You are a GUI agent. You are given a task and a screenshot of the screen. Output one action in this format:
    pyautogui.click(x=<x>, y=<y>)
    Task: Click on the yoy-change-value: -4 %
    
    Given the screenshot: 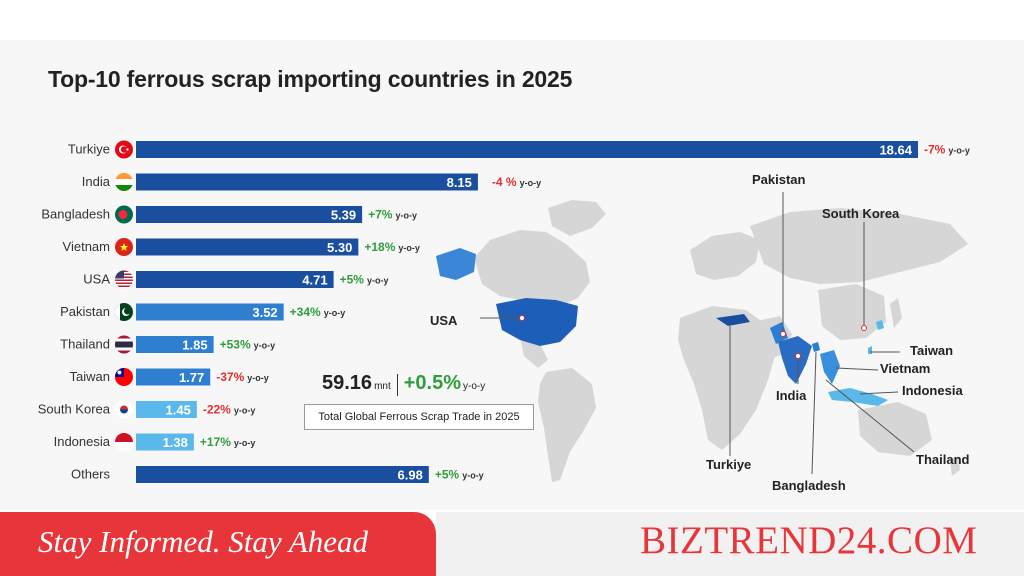 What is the action you would take?
    pyautogui.click(x=504, y=182)
    